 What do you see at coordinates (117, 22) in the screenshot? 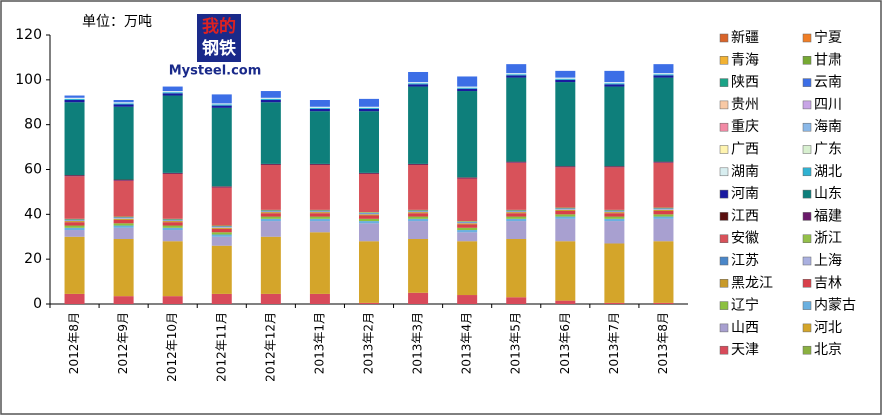
I see `unit-label: 单位：万吨` at bounding box center [117, 22].